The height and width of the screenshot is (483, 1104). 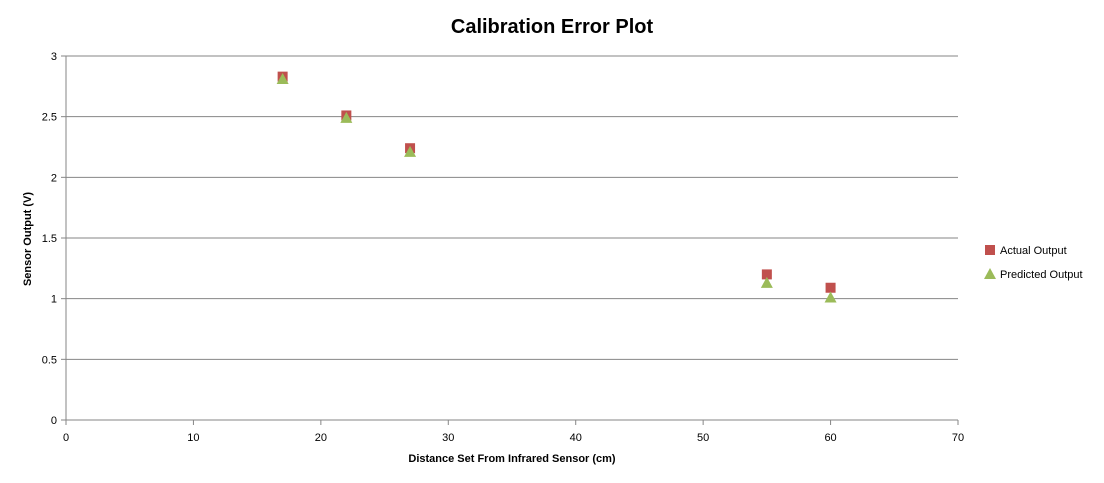 I want to click on x-tick-label: 20, so click(x=321, y=438).